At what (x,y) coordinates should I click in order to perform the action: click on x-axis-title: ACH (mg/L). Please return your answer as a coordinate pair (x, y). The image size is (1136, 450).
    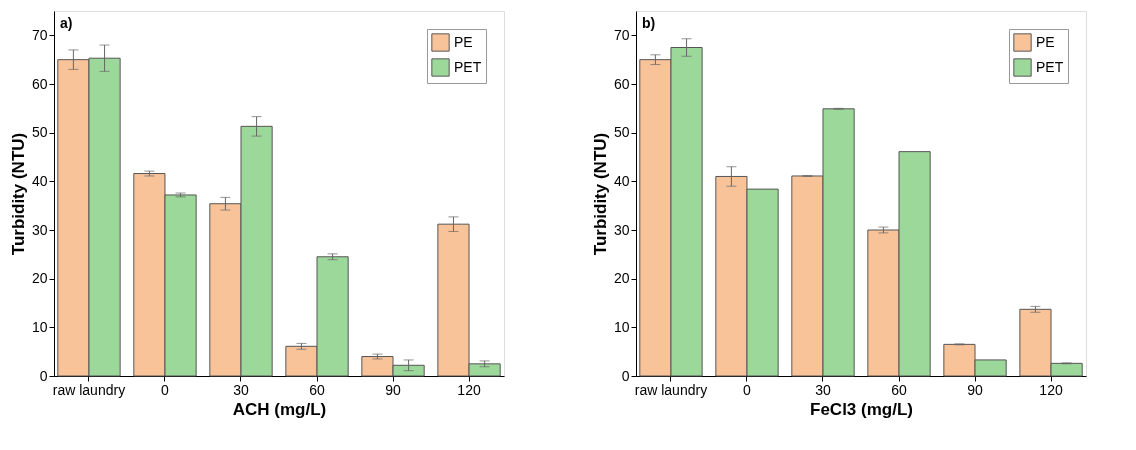
    Looking at the image, I should click on (279, 409).